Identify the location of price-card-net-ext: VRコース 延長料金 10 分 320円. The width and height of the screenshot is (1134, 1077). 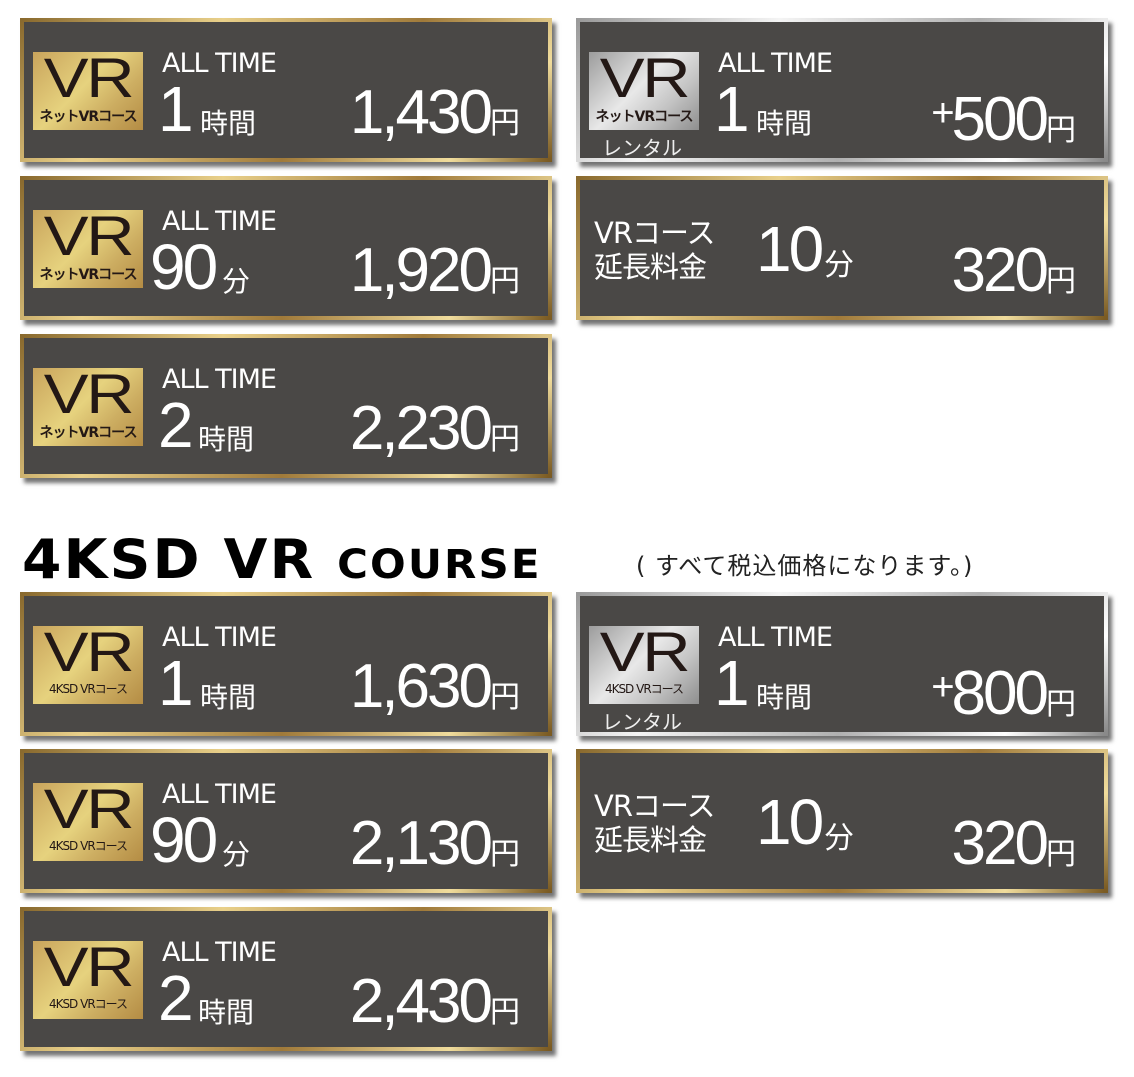
(842, 248).